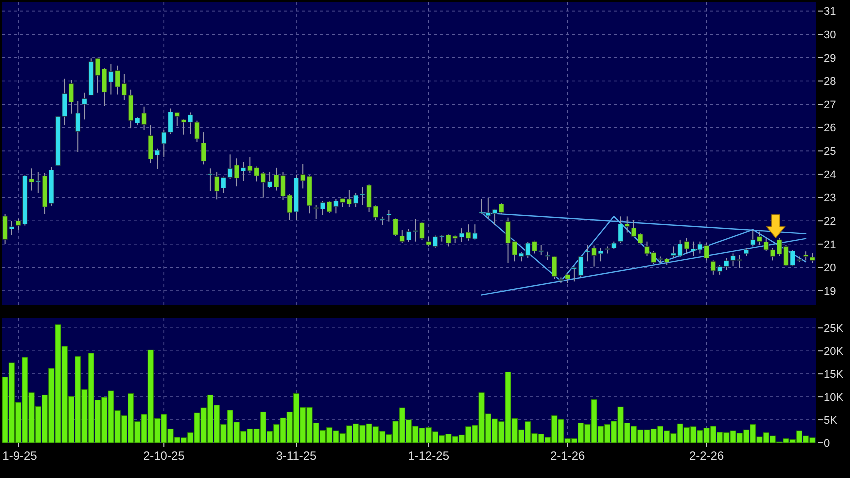 This screenshot has width=850, height=478. Describe the element at coordinates (831, 420) in the screenshot. I see `y-tick-label: 5K` at that location.